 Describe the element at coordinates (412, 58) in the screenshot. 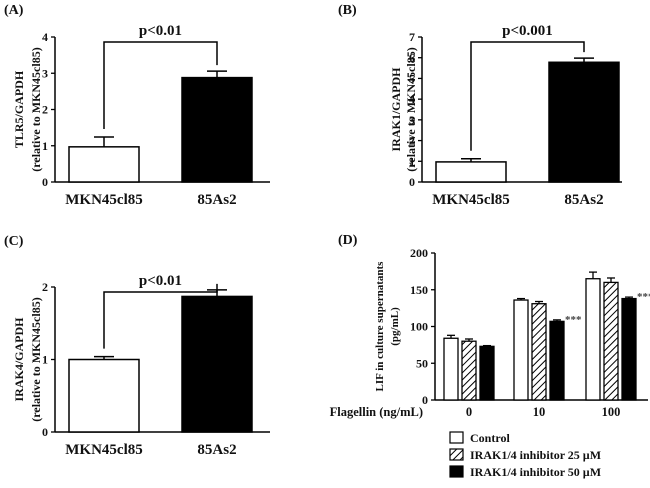

I see `y-tick-label: 6` at that location.